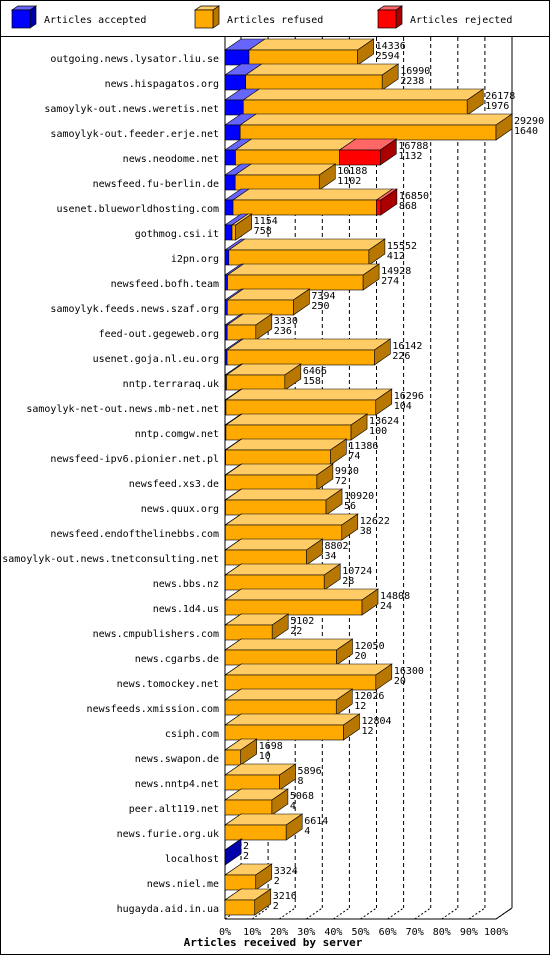 This screenshot has height=959, width=550. Describe the element at coordinates (409, 396) in the screenshot. I see `value-label-total: 16296` at that location.